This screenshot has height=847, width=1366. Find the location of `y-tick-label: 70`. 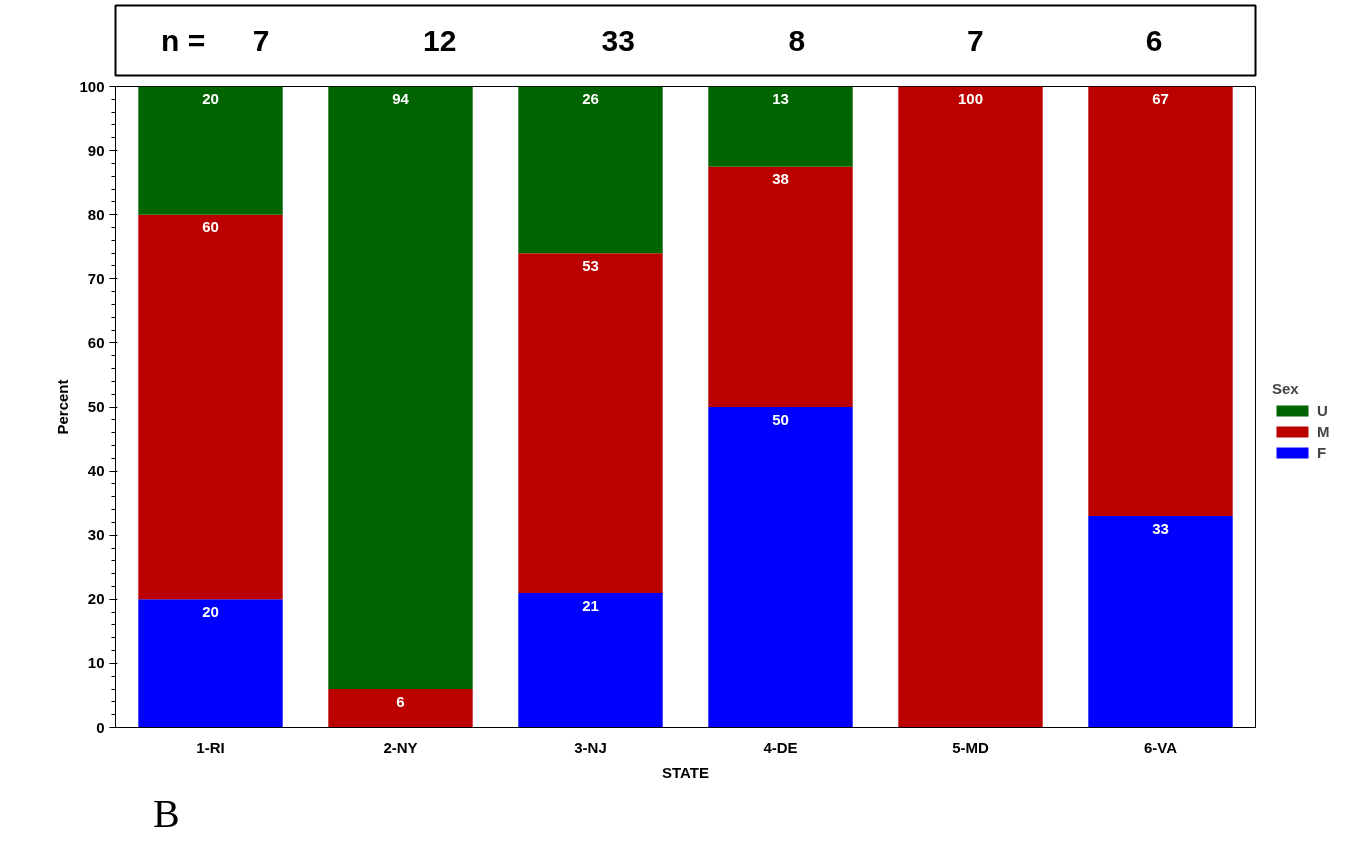

y-tick-label: 70 is located at coordinates (96, 278).